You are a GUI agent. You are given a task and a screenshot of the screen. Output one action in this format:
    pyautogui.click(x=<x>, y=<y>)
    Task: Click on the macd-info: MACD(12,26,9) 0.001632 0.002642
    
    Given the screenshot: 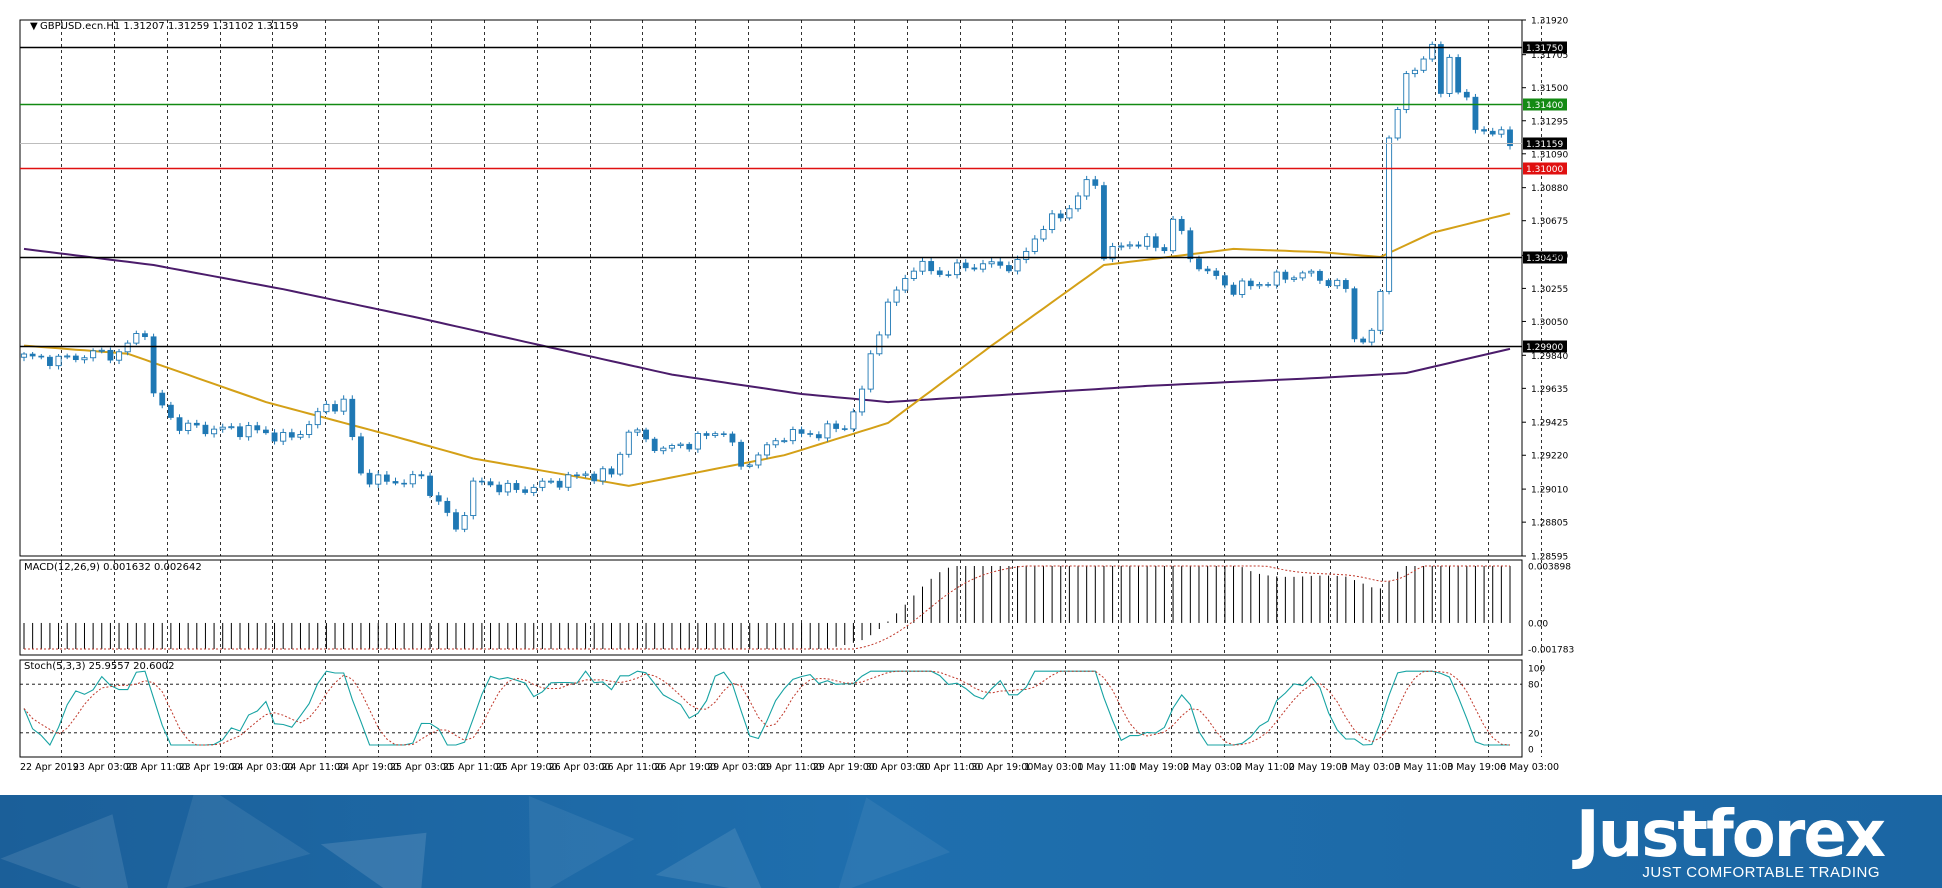 What is the action you would take?
    pyautogui.click(x=113, y=567)
    